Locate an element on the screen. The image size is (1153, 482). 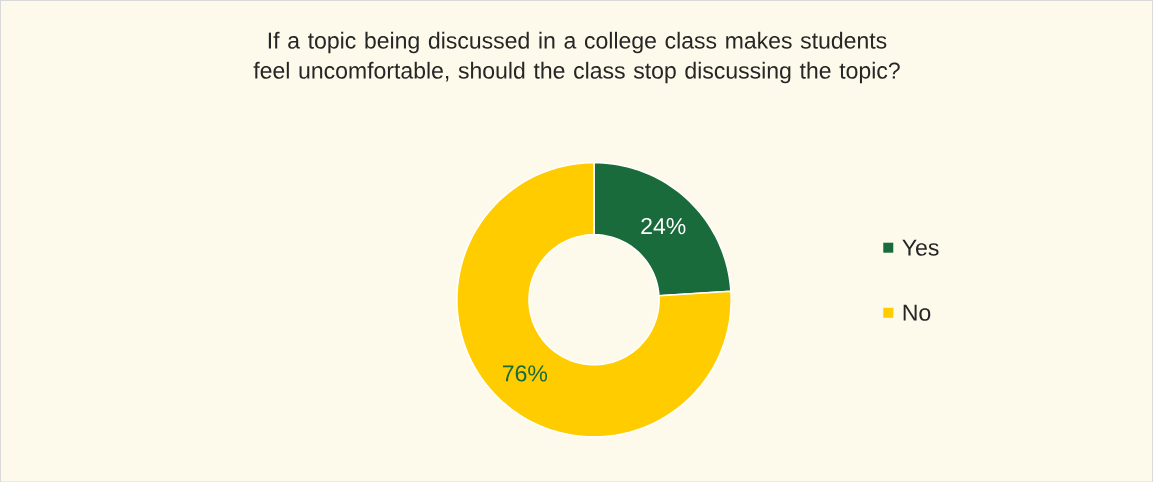
legend-label: No is located at coordinates (917, 312).